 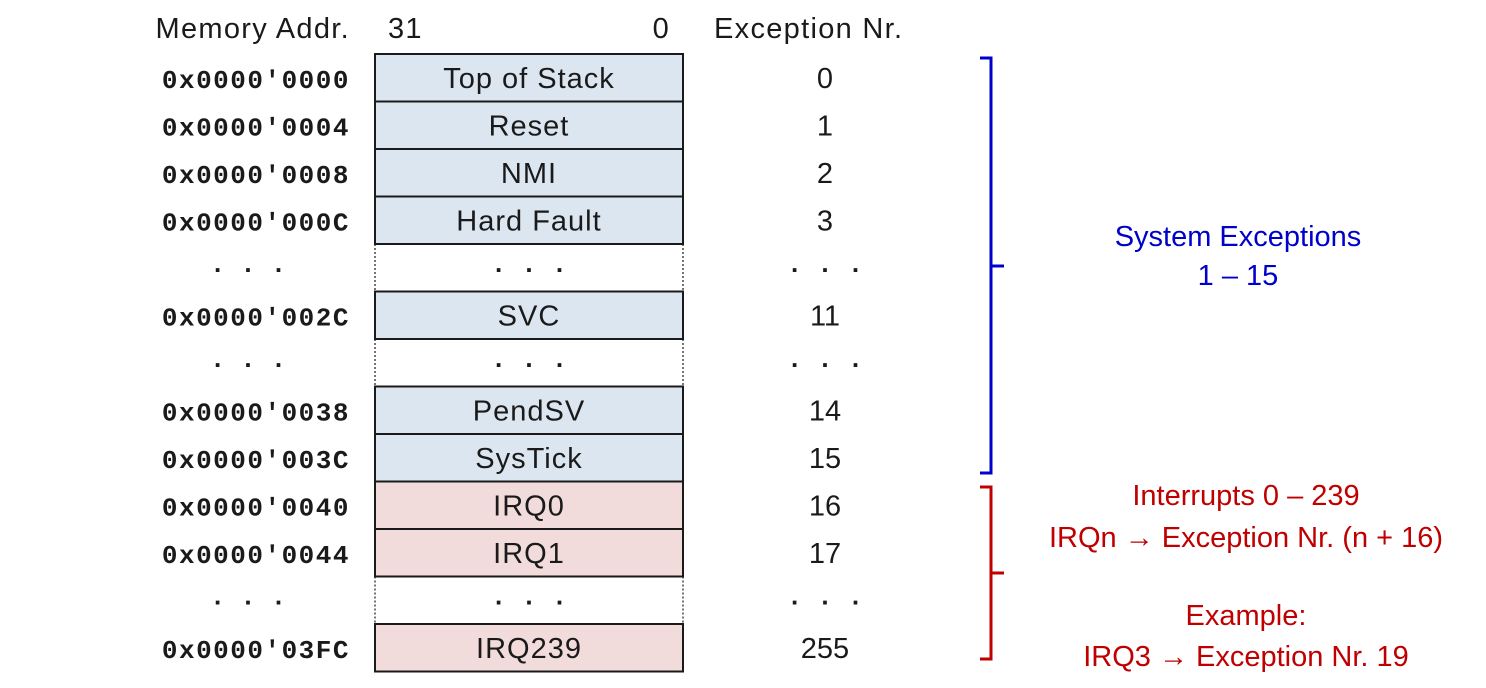 I want to click on table-row: 0x0000'0000 Top of Stack 0, so click(x=497, y=78).